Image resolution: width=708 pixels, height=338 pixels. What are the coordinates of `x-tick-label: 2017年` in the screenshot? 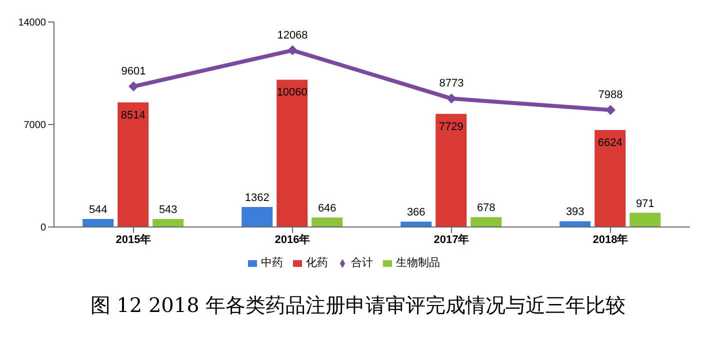 It's located at (452, 239).